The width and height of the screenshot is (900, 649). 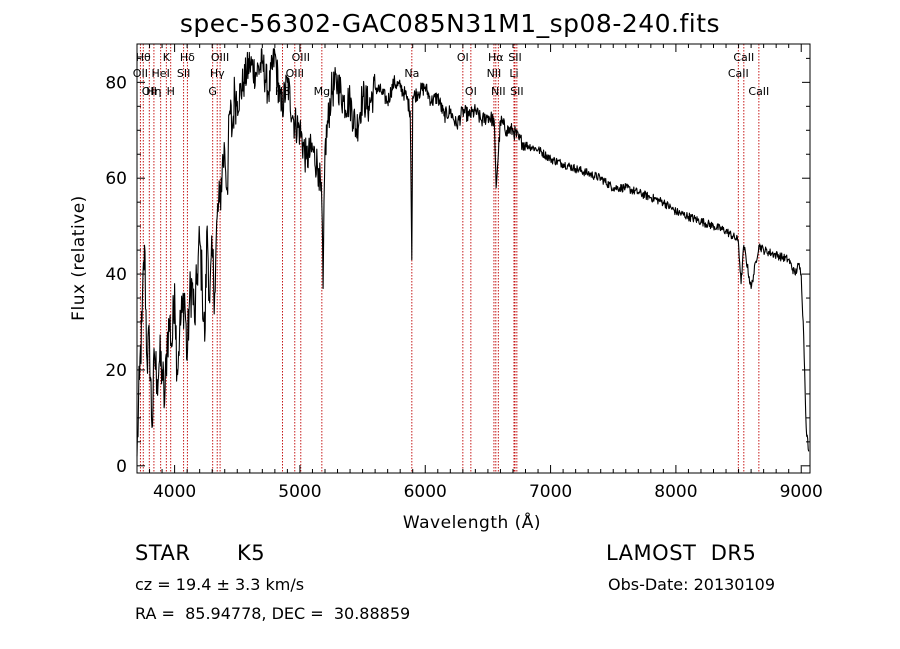 I want to click on x-tick-label: 7000, so click(x=550, y=492).